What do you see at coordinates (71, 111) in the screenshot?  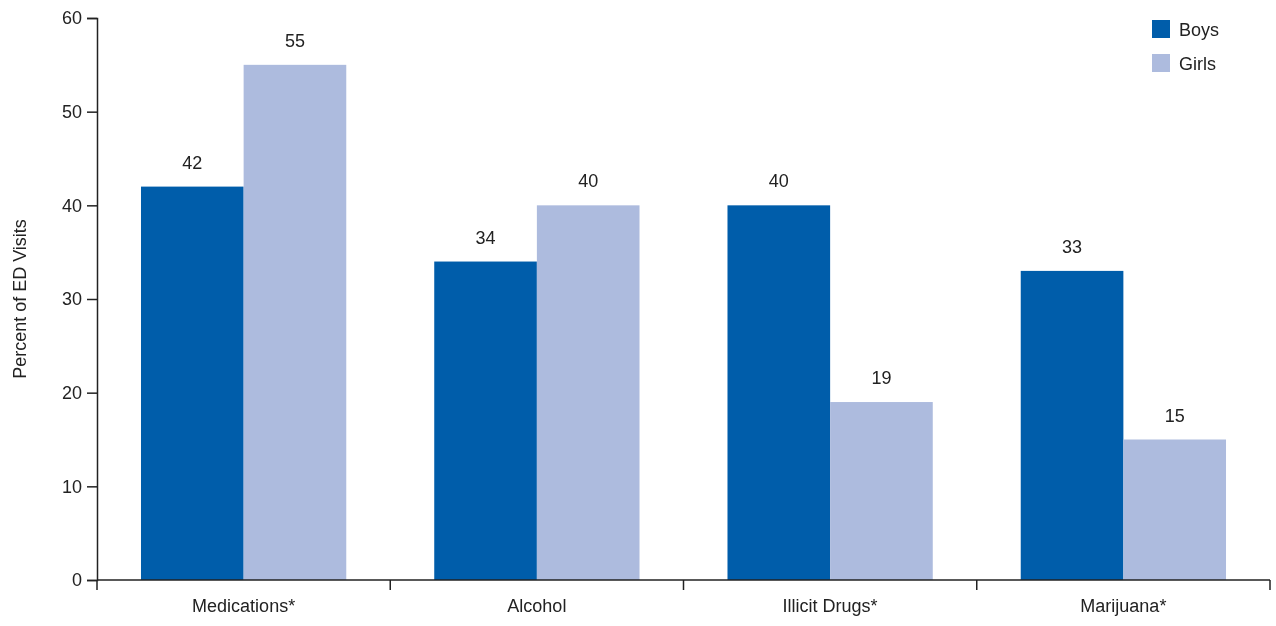 I see `y-tick-label: 50` at bounding box center [71, 111].